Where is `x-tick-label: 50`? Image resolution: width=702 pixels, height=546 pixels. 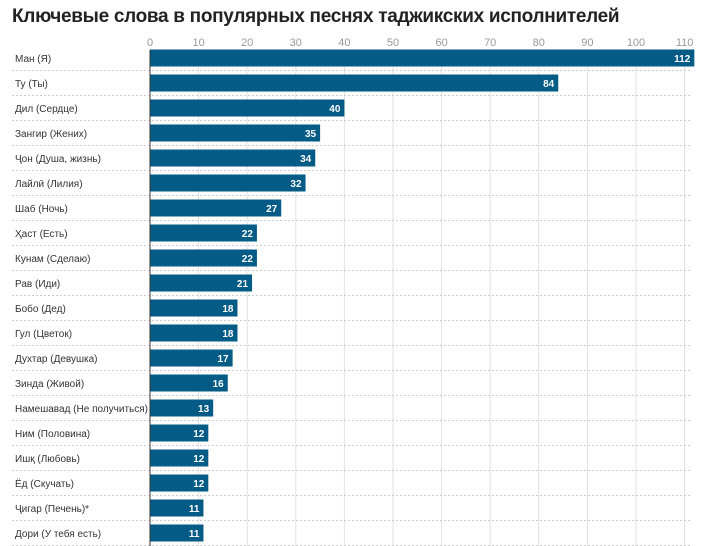 x-tick-label: 50 is located at coordinates (393, 43).